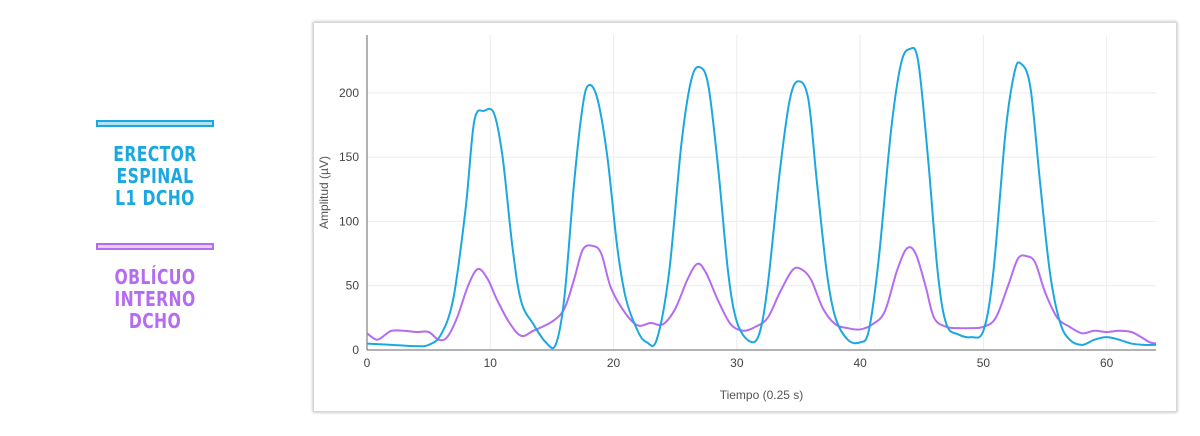 The width and height of the screenshot is (1200, 436). What do you see at coordinates (367, 363) in the screenshot?
I see `x-tick-label: 0` at bounding box center [367, 363].